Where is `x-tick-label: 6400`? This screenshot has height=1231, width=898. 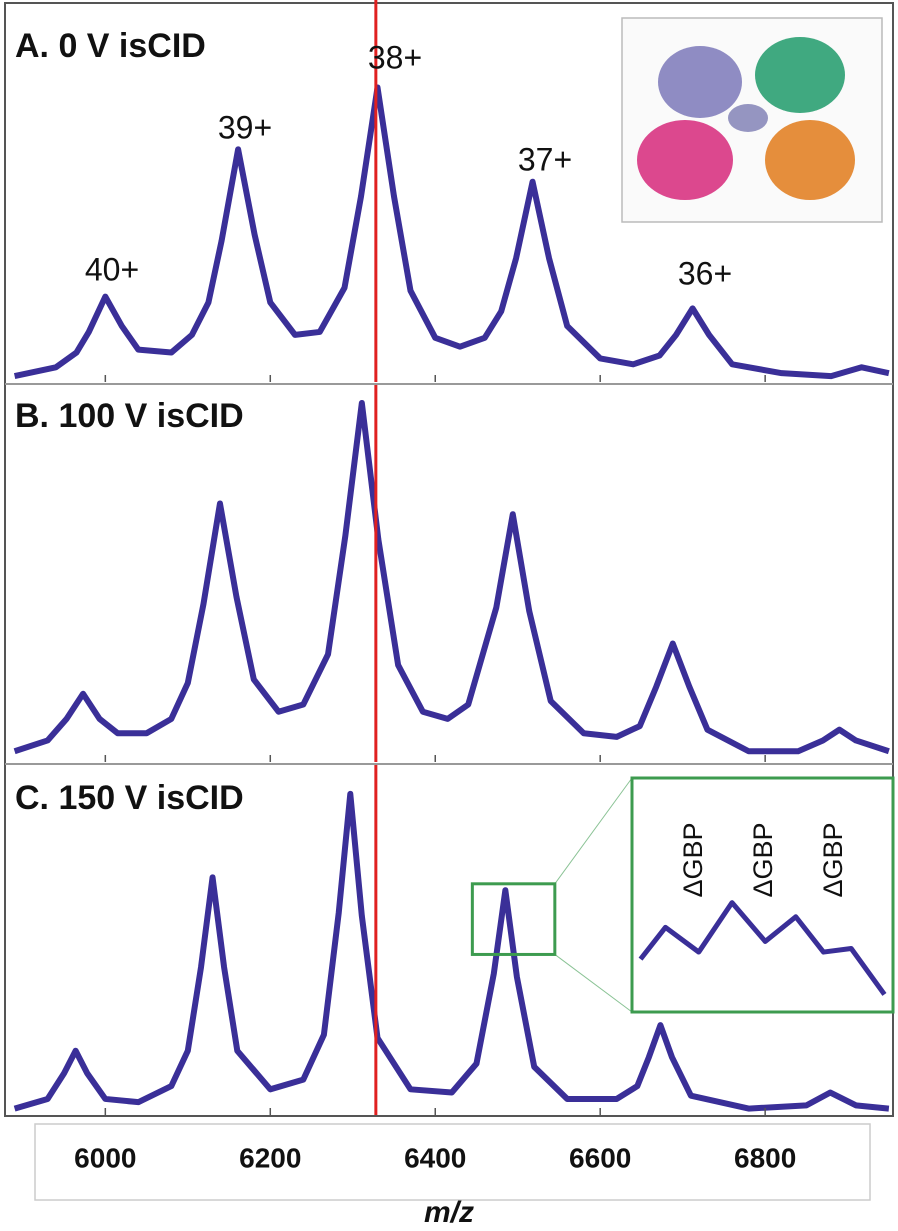
x-tick-label: 6400 is located at coordinates (435, 1157).